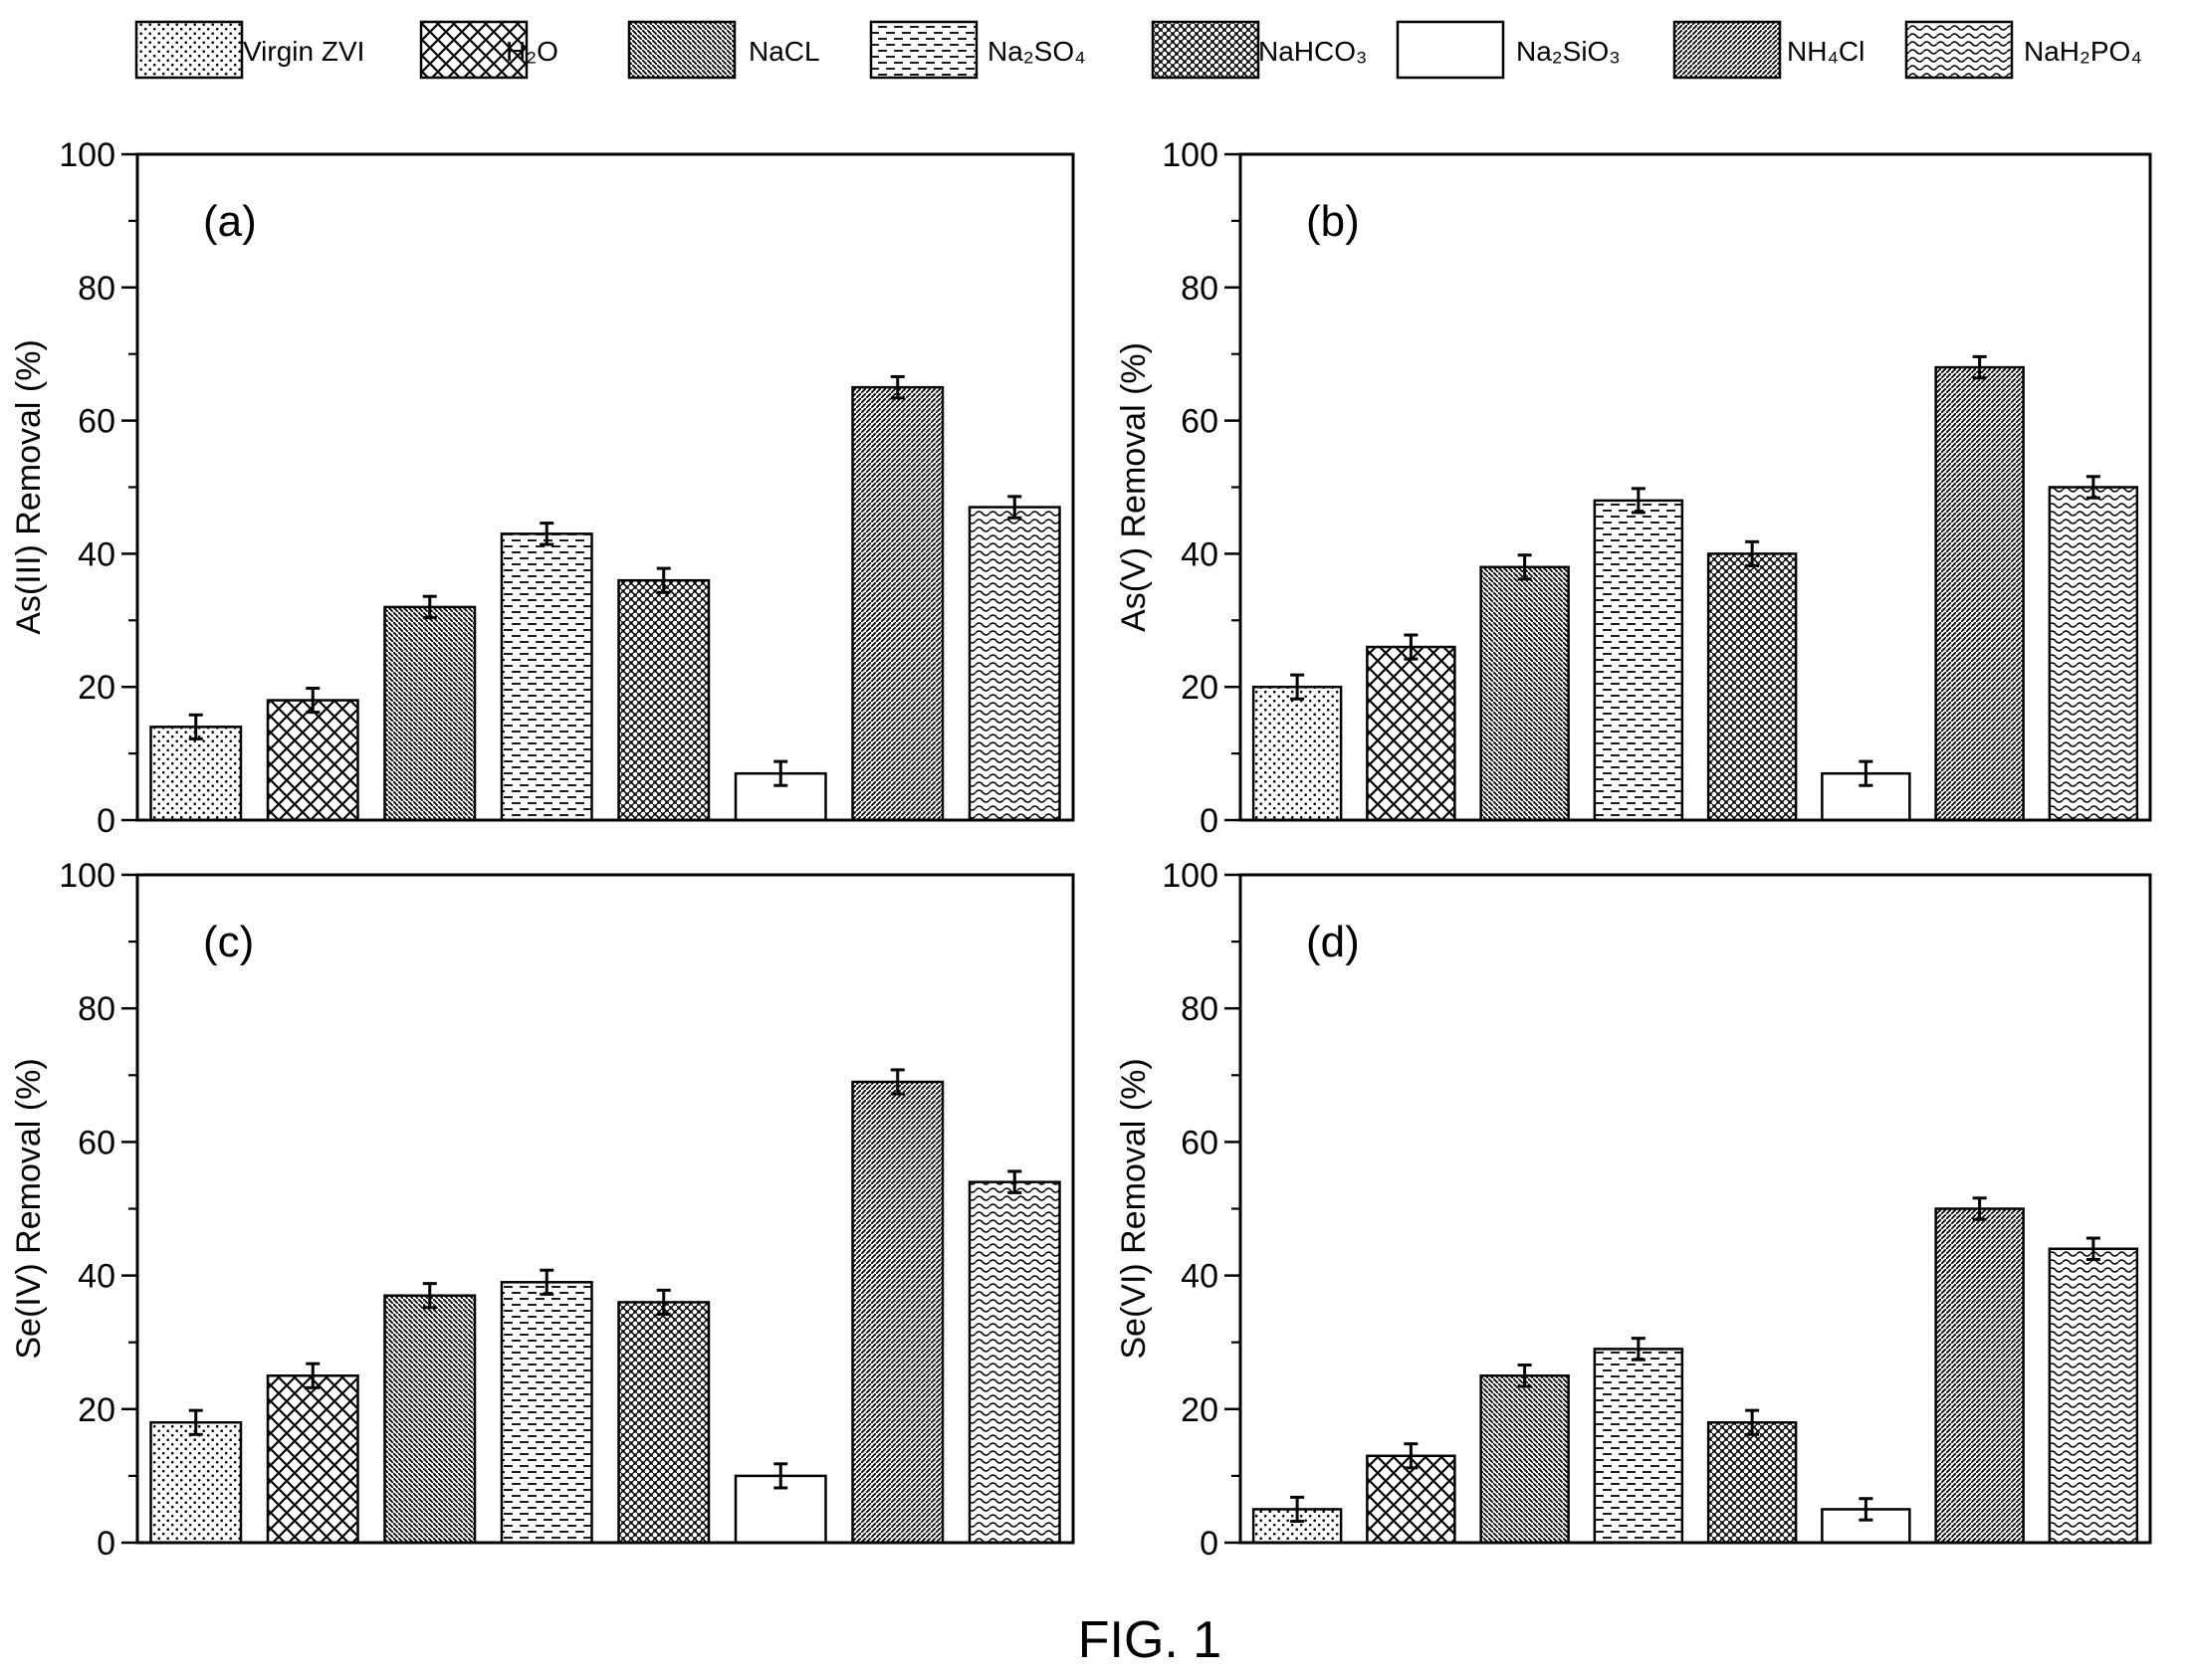 The width and height of the screenshot is (2191, 1680). What do you see at coordinates (29, 1208) in the screenshot?
I see `y-axis-label: Se(IV) Removal (%)` at bounding box center [29, 1208].